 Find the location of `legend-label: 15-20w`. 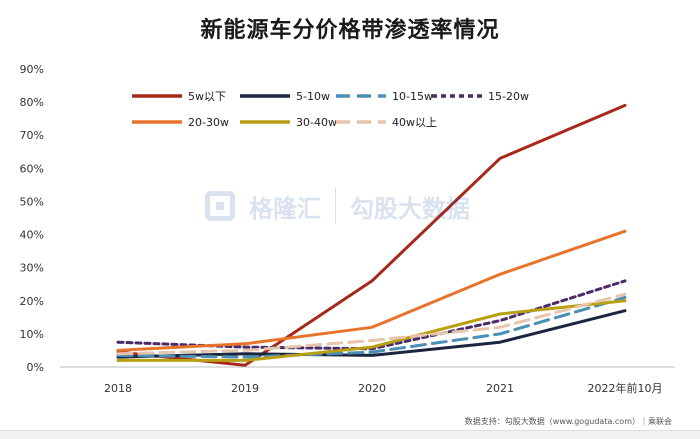

legend-label: 15-20w is located at coordinates (508, 96).